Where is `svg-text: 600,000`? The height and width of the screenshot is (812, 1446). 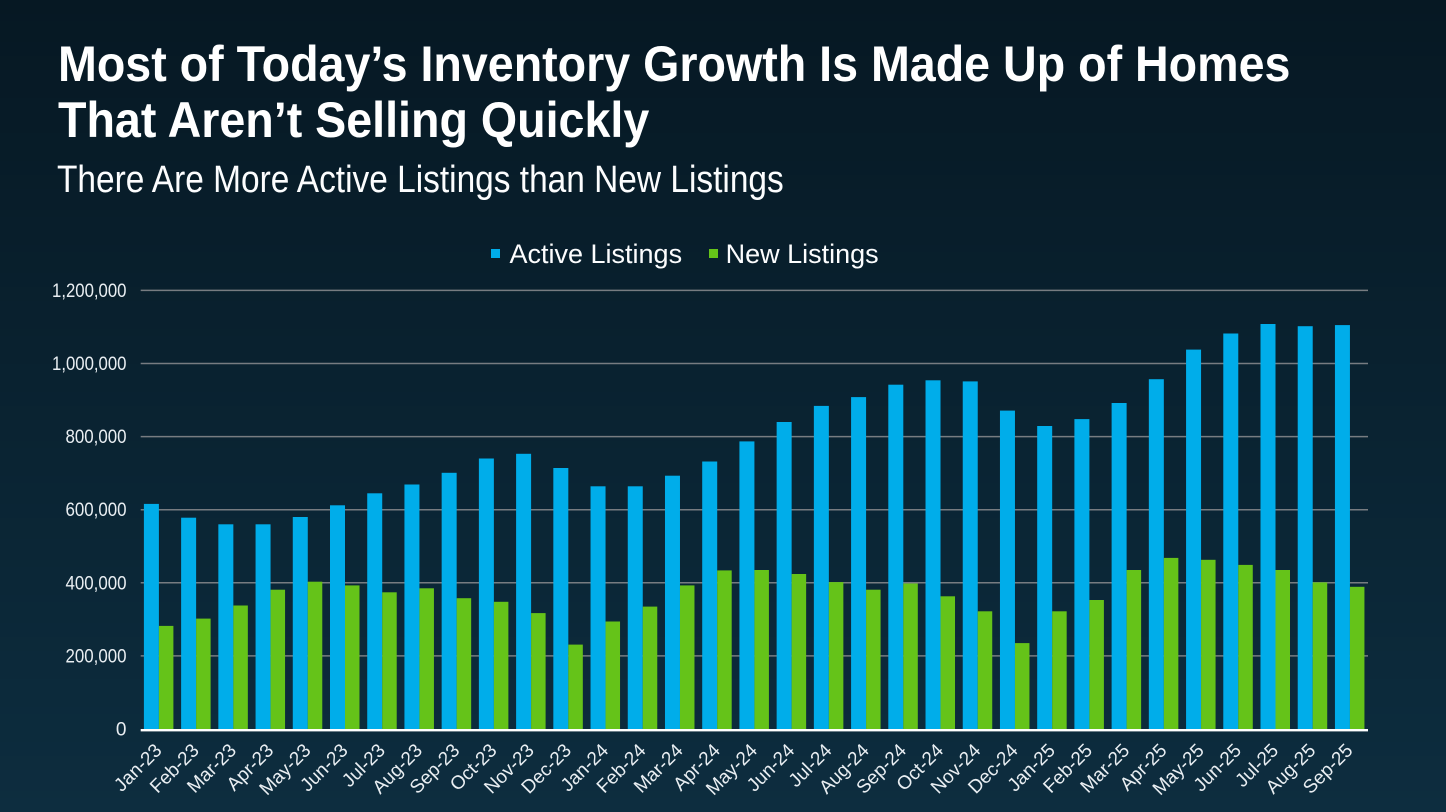 svg-text: 600,000 is located at coordinates (96, 510).